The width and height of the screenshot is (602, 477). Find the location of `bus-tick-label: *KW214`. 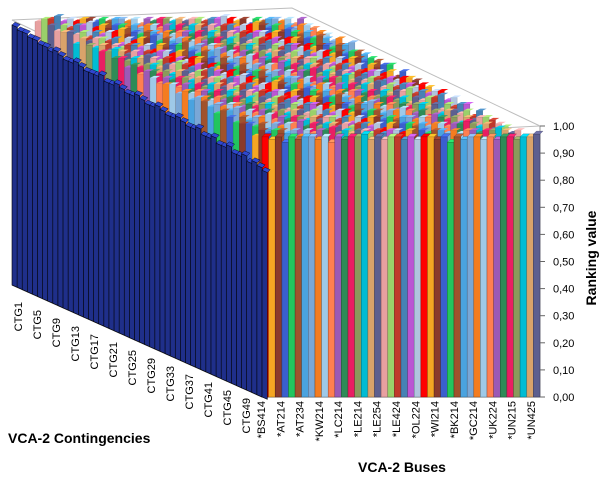

bus-tick-label: *KW214 is located at coordinates (320, 421).